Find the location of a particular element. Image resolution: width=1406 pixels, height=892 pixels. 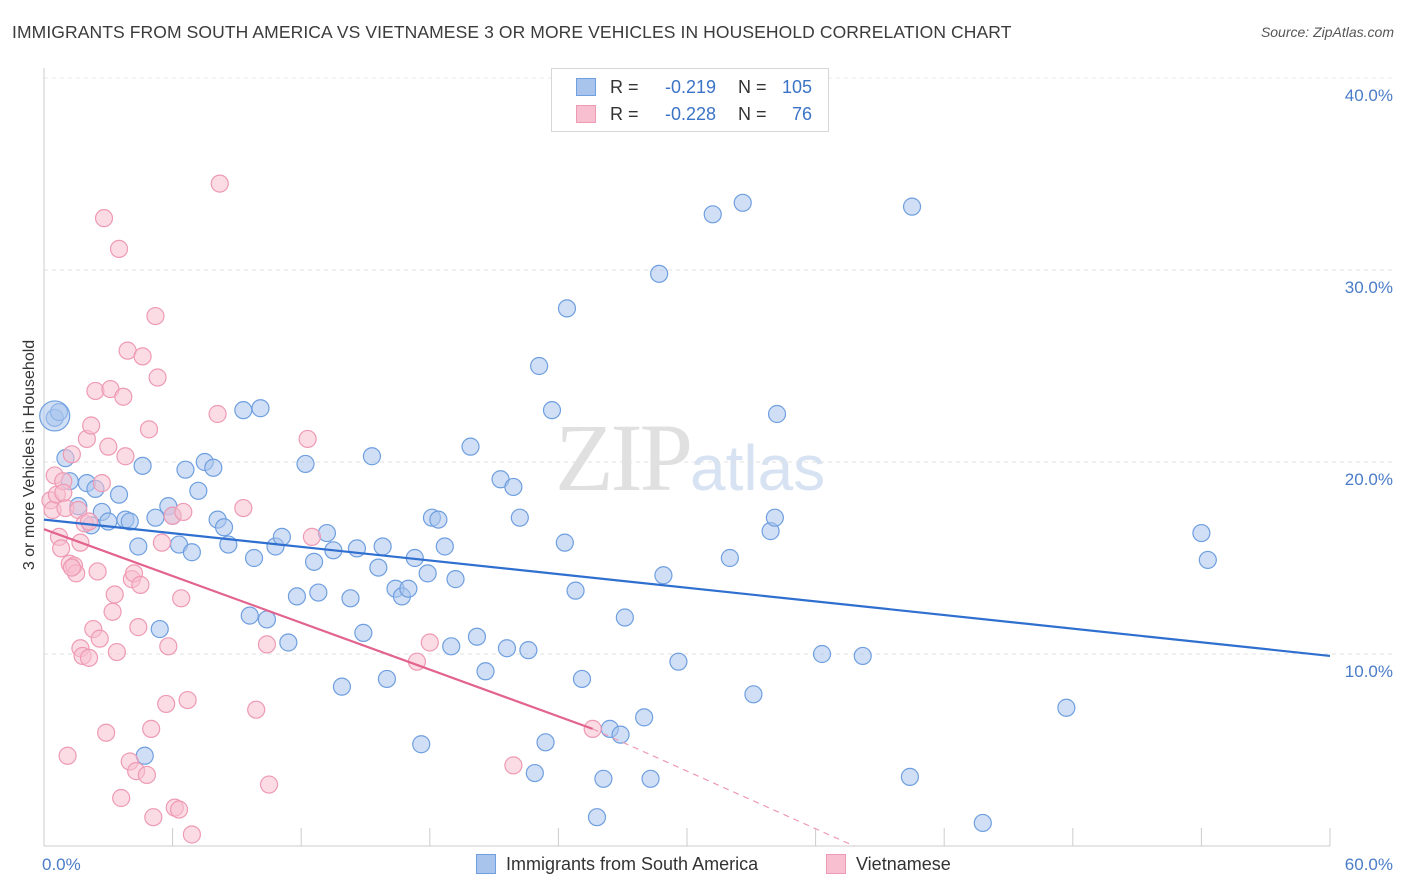

legend-row-south-america: R = -0.219 N = 105 is located at coordinates (694, 87).